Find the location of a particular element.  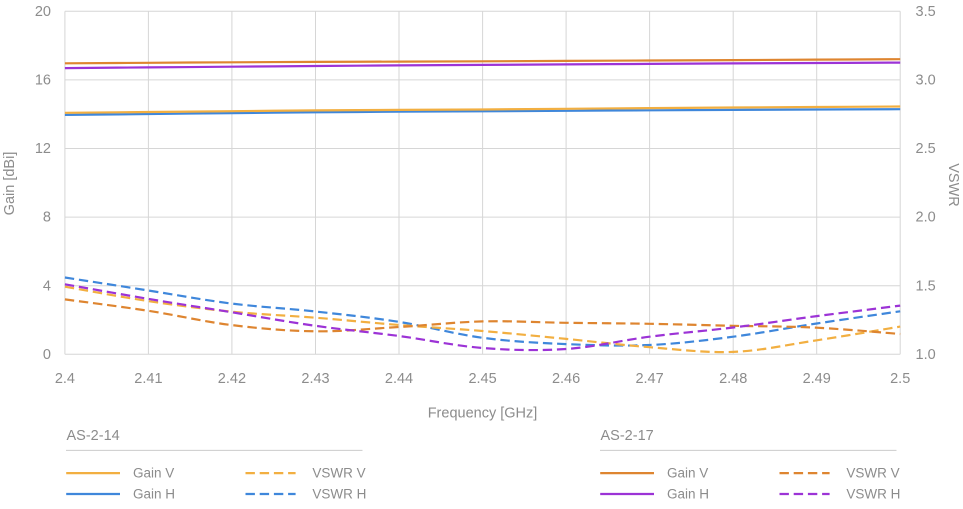

svg-text: 1.0 is located at coordinates (926, 355).